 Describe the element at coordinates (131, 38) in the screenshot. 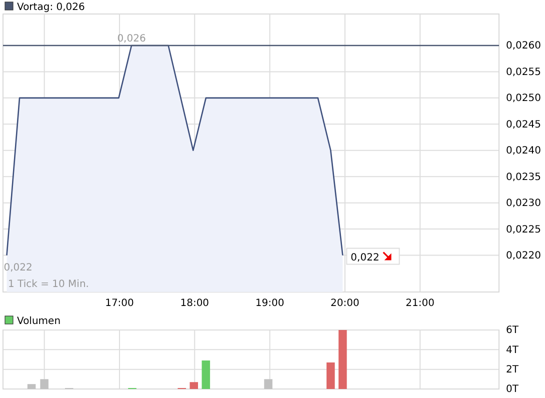

I see `annotation: 0,026` at that location.